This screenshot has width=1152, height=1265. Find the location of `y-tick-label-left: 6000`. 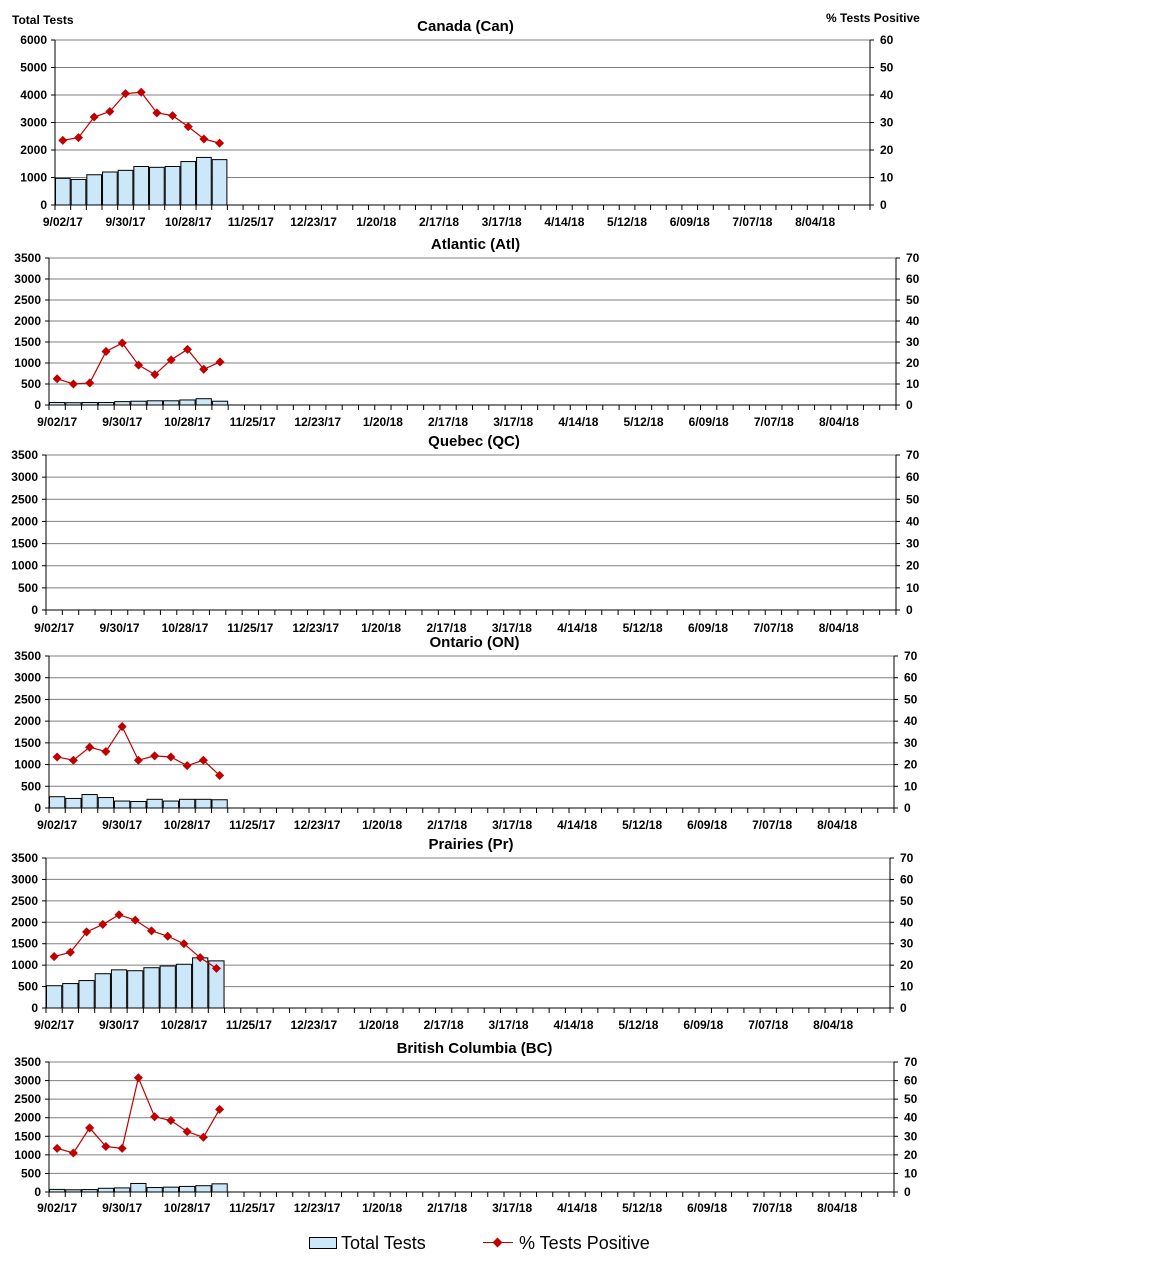

y-tick-label-left: 6000 is located at coordinates (33, 40).